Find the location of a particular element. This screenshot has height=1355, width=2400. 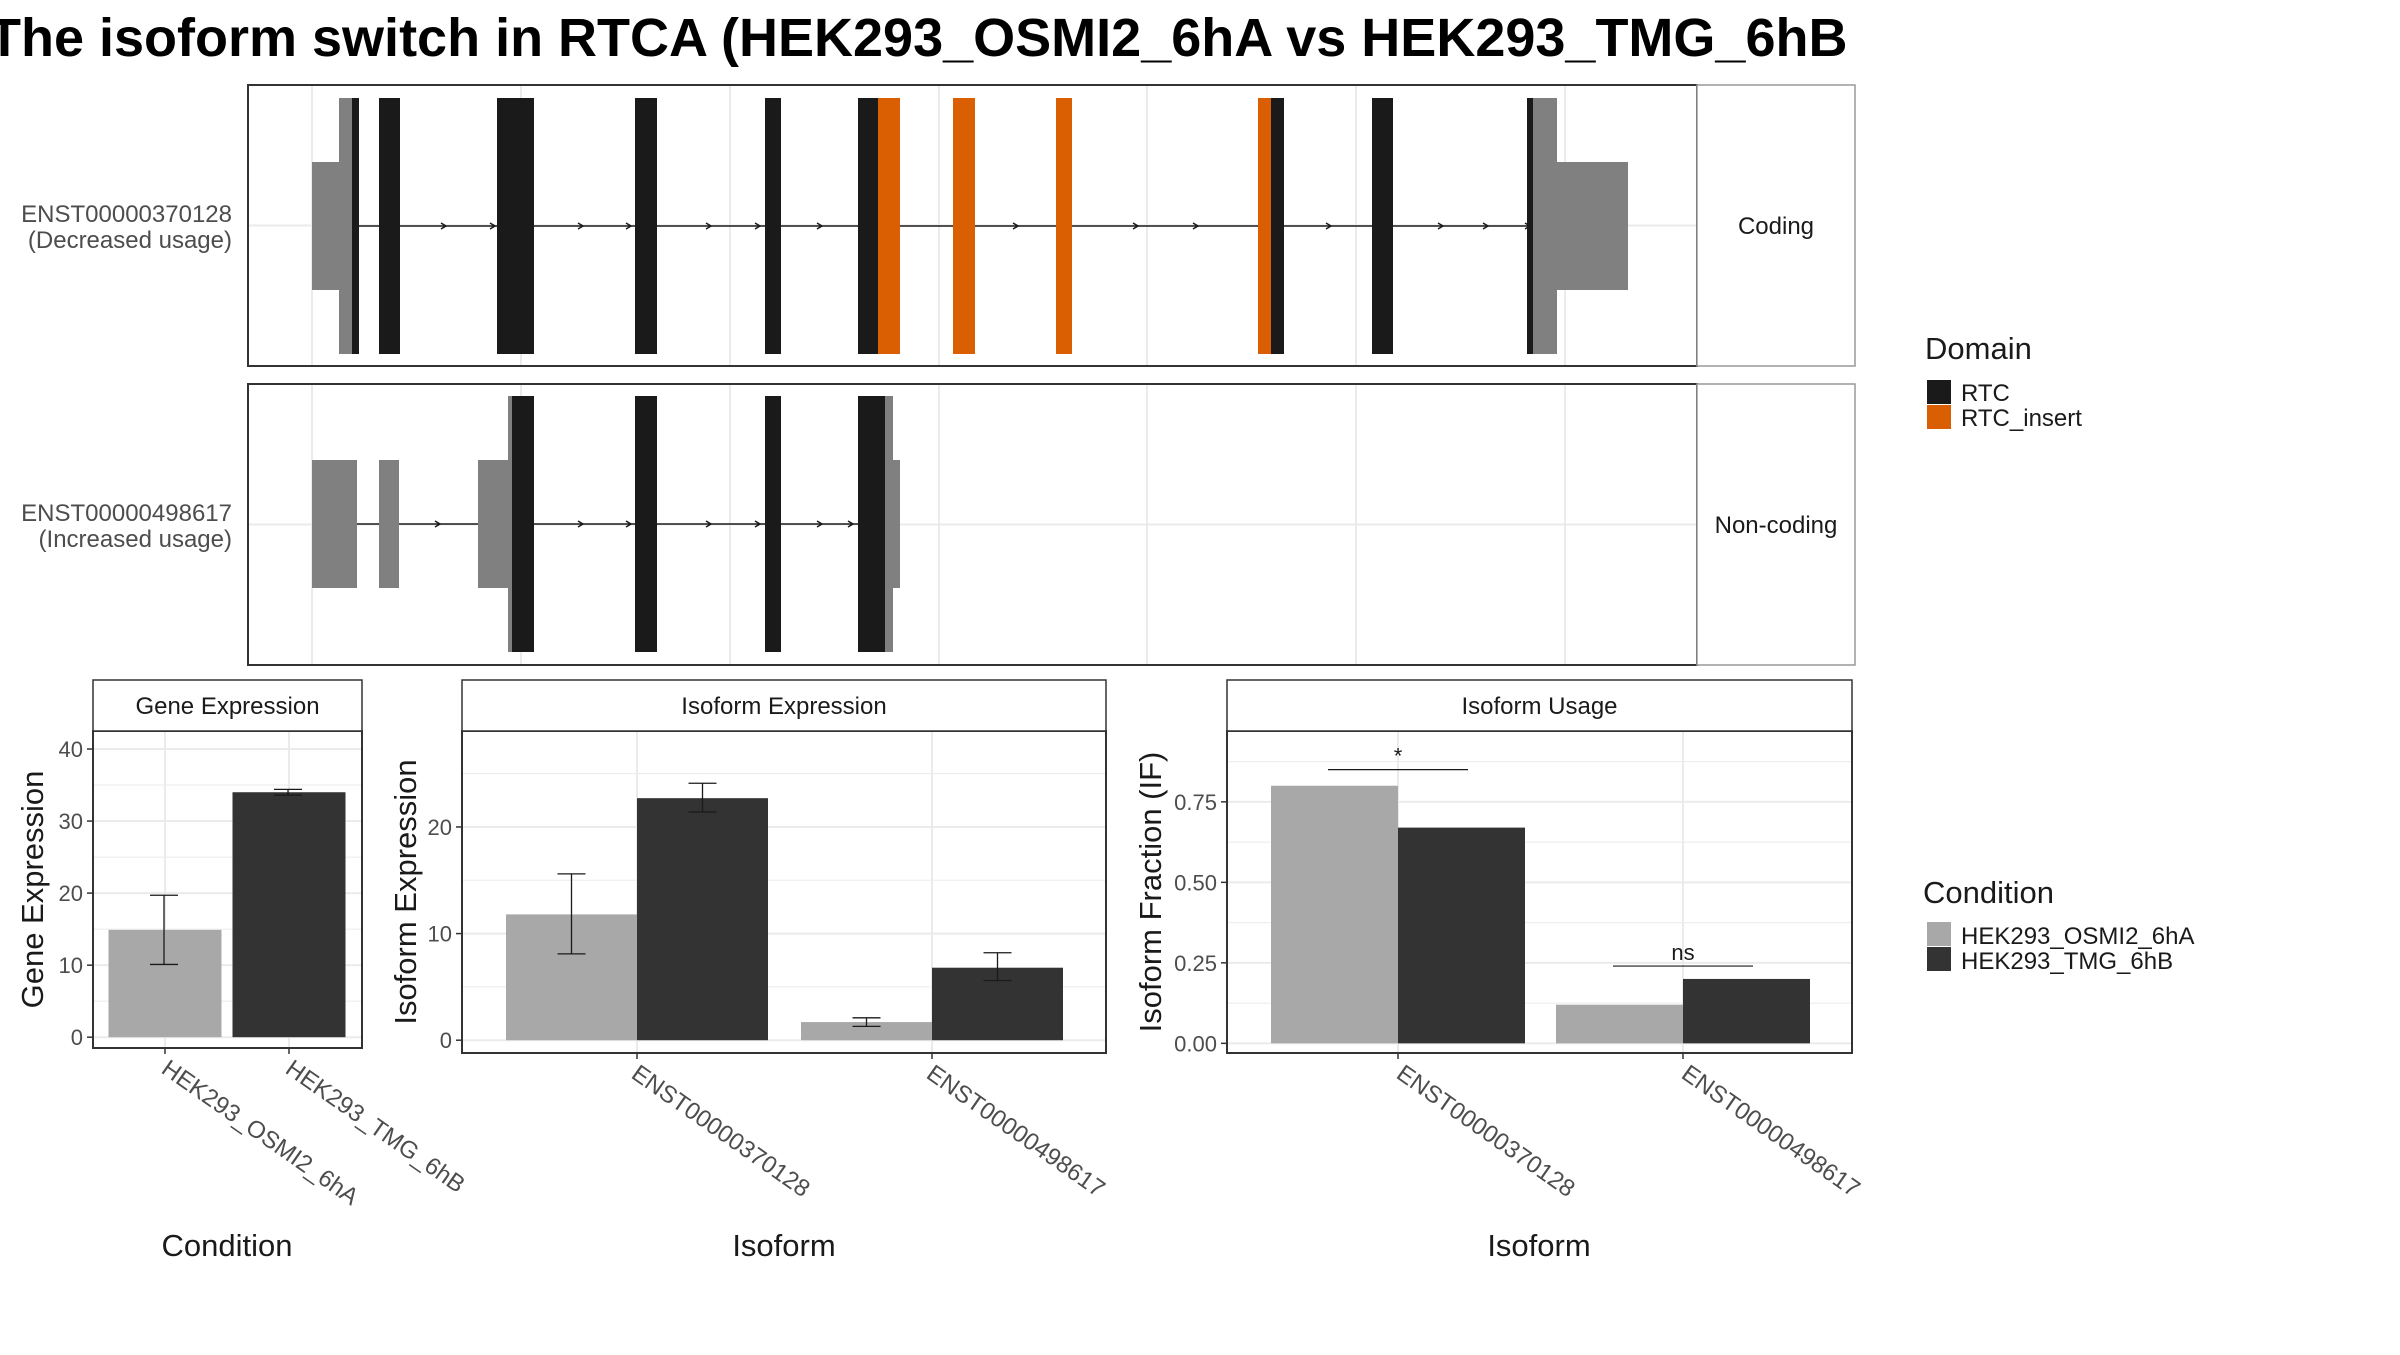

legend-swatch-rtc is located at coordinates (1939, 392).